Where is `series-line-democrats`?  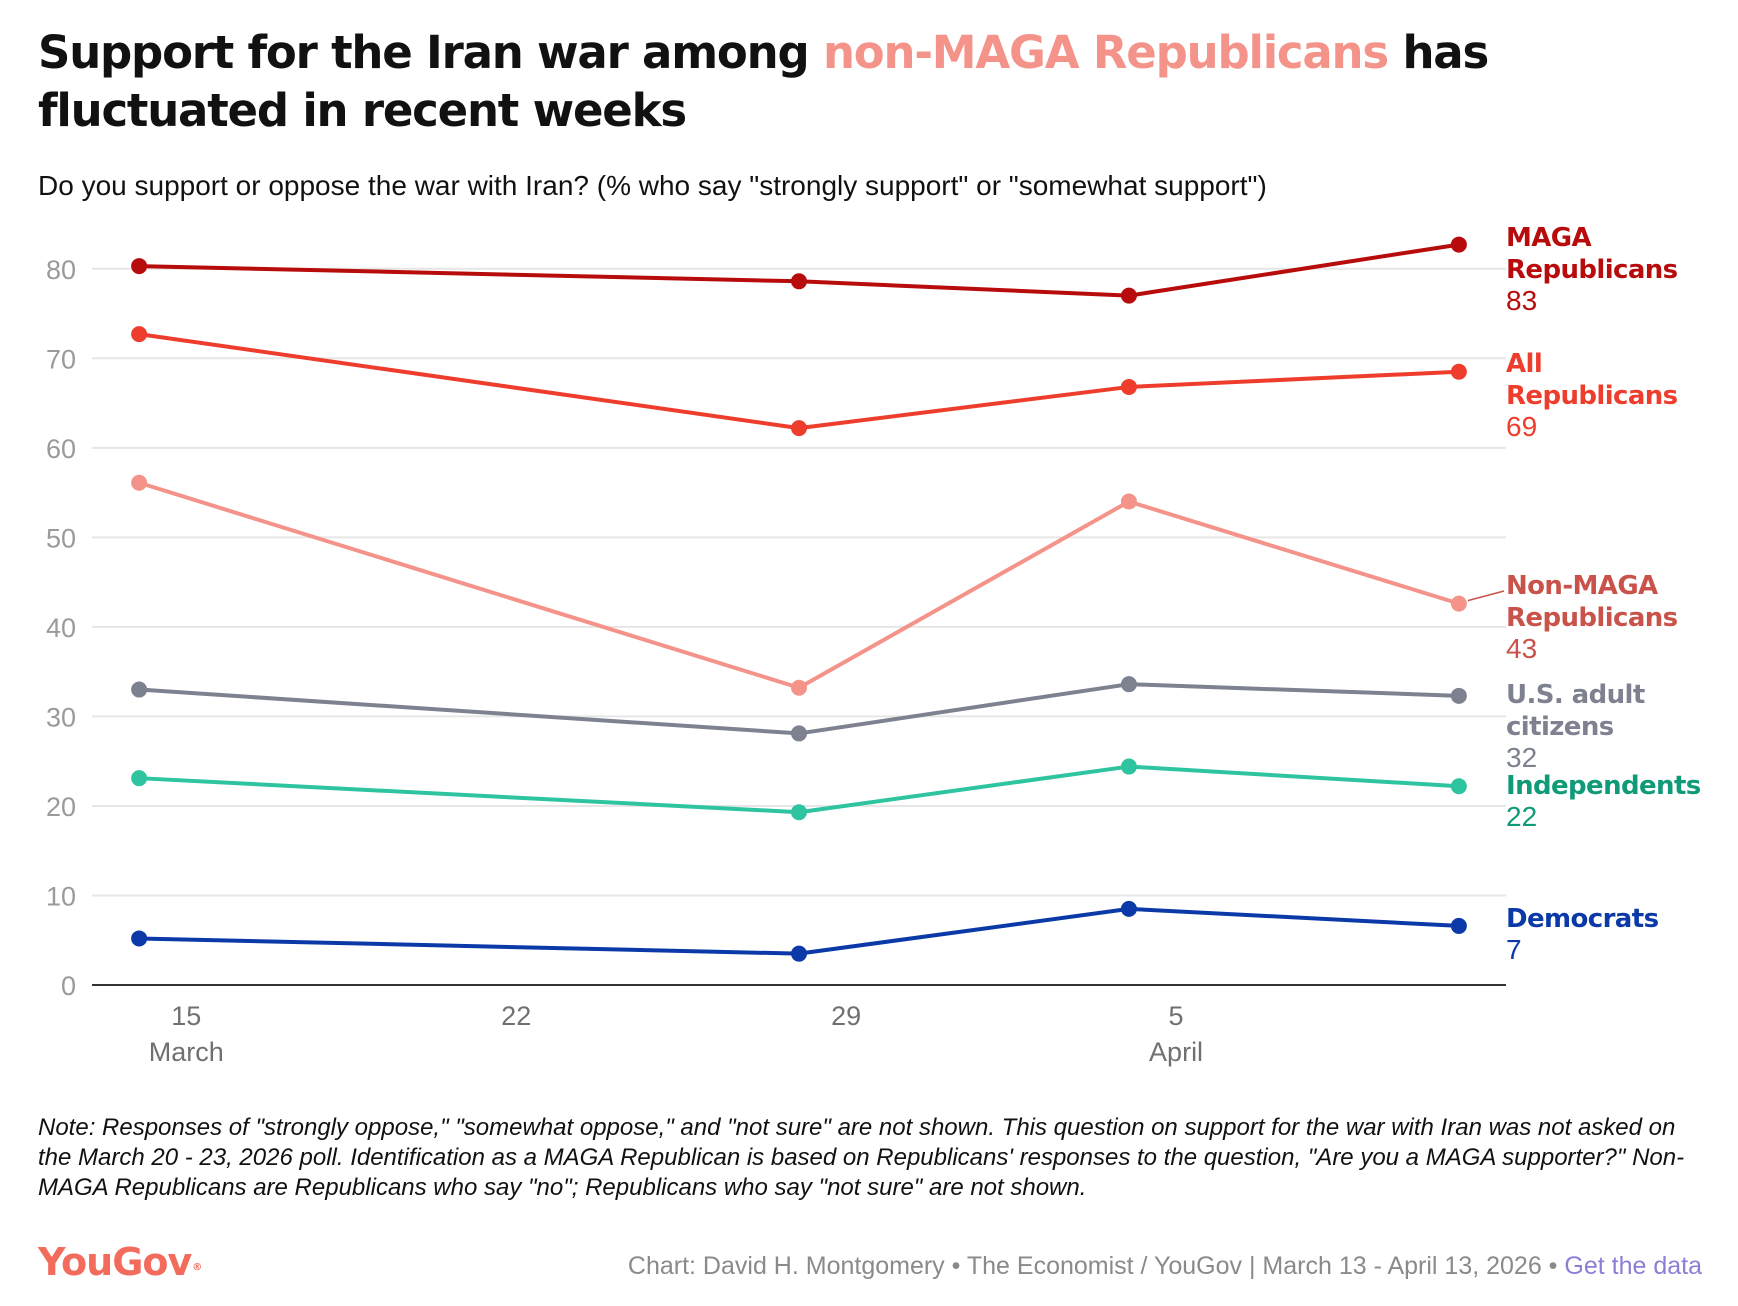
series-line-democrats is located at coordinates (799, 931).